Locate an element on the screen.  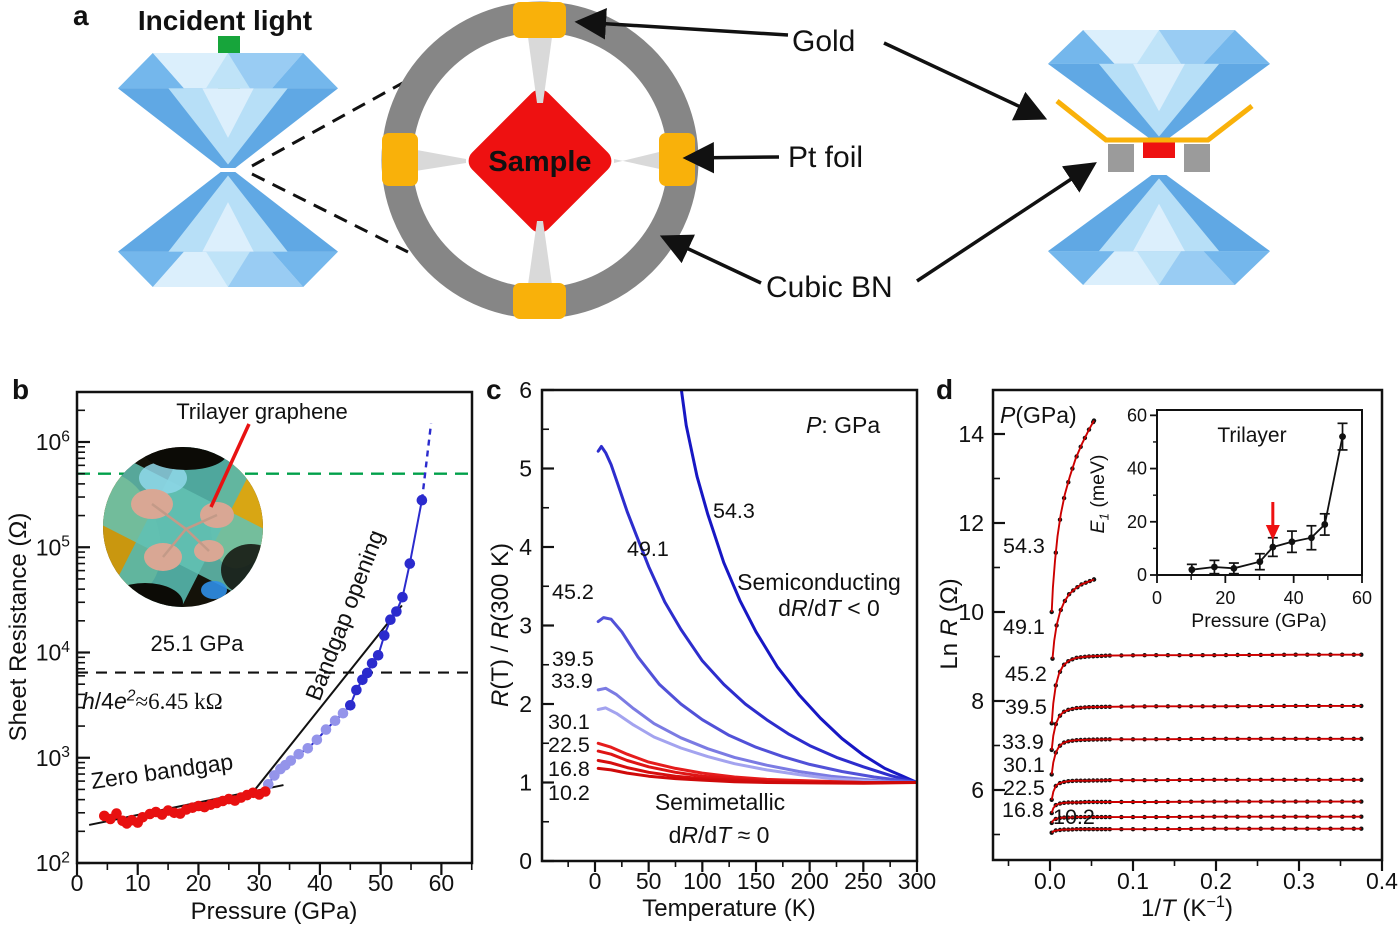
svg-text: 0.0 is located at coordinates (1050, 881).